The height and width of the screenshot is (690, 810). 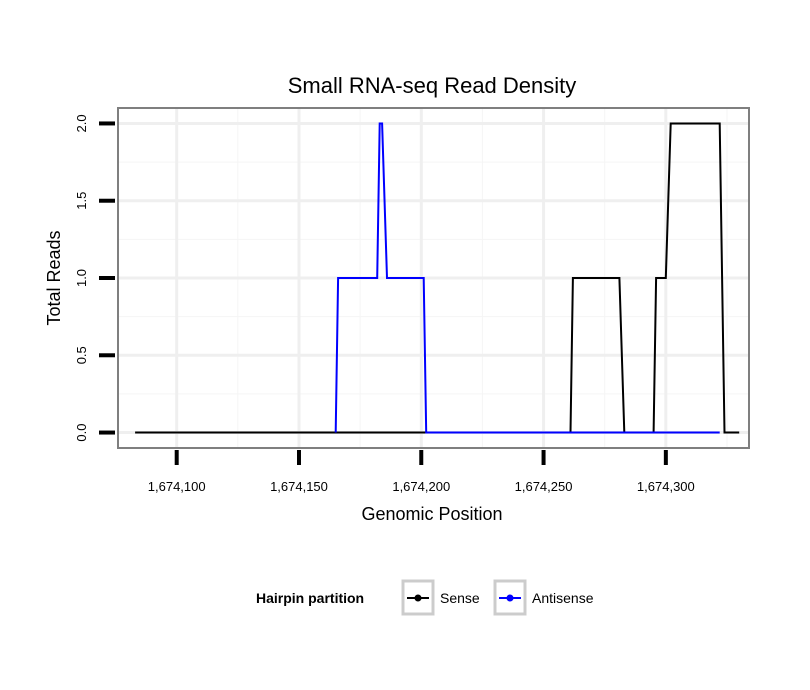 What do you see at coordinates (81, 201) in the screenshot?
I see `y-tick-label: 1.5` at bounding box center [81, 201].